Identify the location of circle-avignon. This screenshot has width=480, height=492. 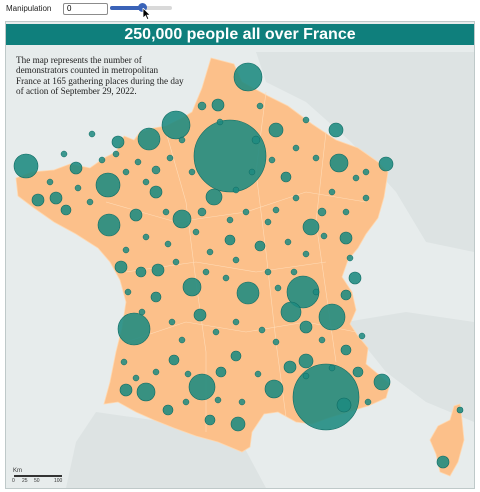
(306, 361).